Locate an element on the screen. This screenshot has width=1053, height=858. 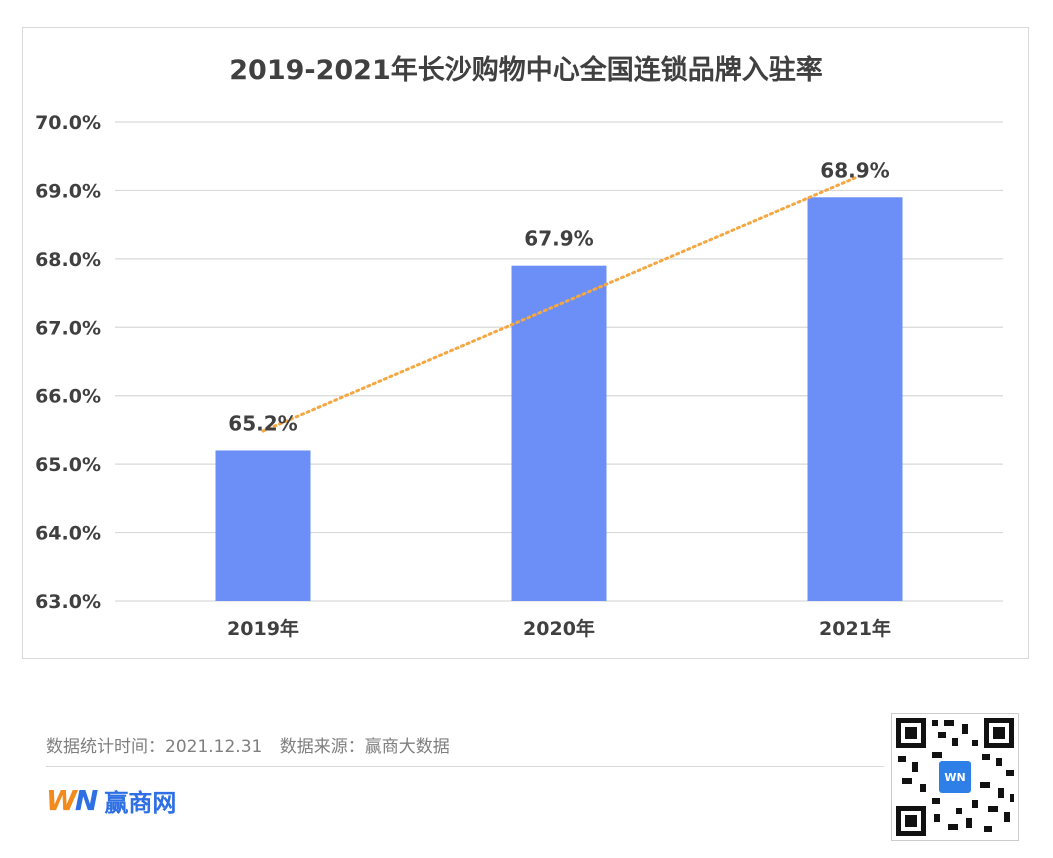
x-tick-label: 2020年 is located at coordinates (559, 628).